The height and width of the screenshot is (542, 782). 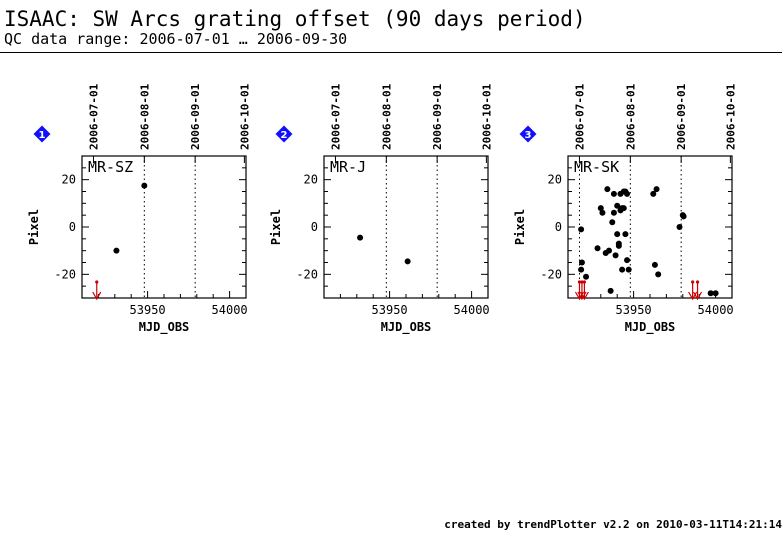 I want to click on panel-label: MR-SK, so click(x=596, y=167).